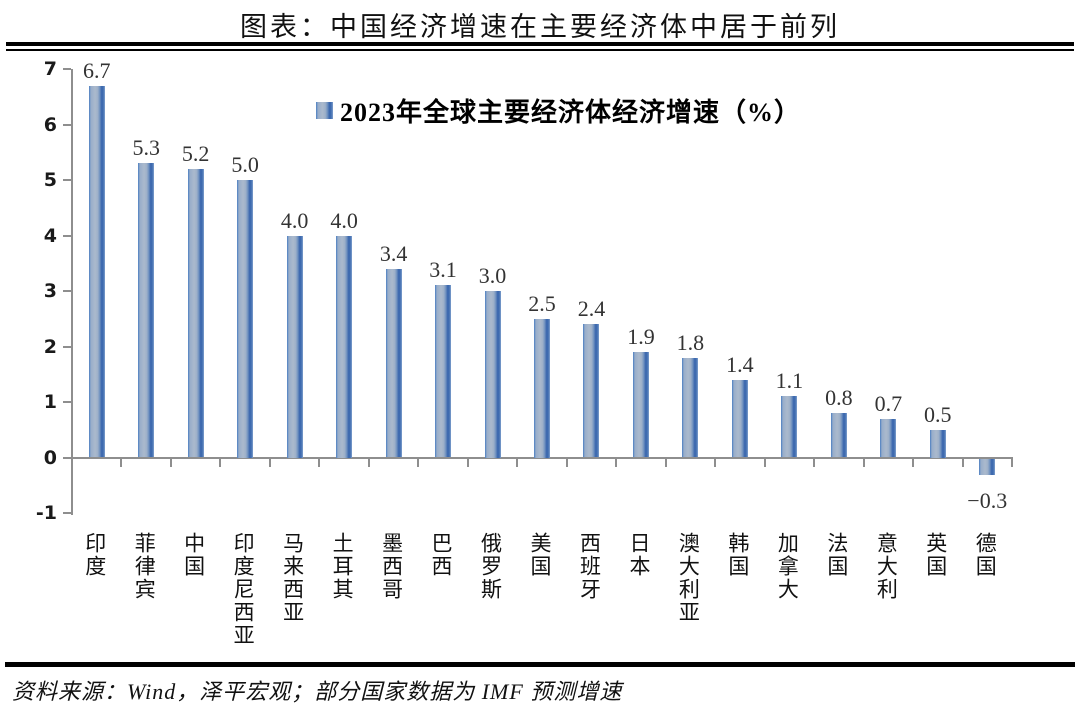 Image resolution: width=1080 pixels, height=716 pixels. What do you see at coordinates (50, 235) in the screenshot?
I see `y-tick-label: 4` at bounding box center [50, 235].